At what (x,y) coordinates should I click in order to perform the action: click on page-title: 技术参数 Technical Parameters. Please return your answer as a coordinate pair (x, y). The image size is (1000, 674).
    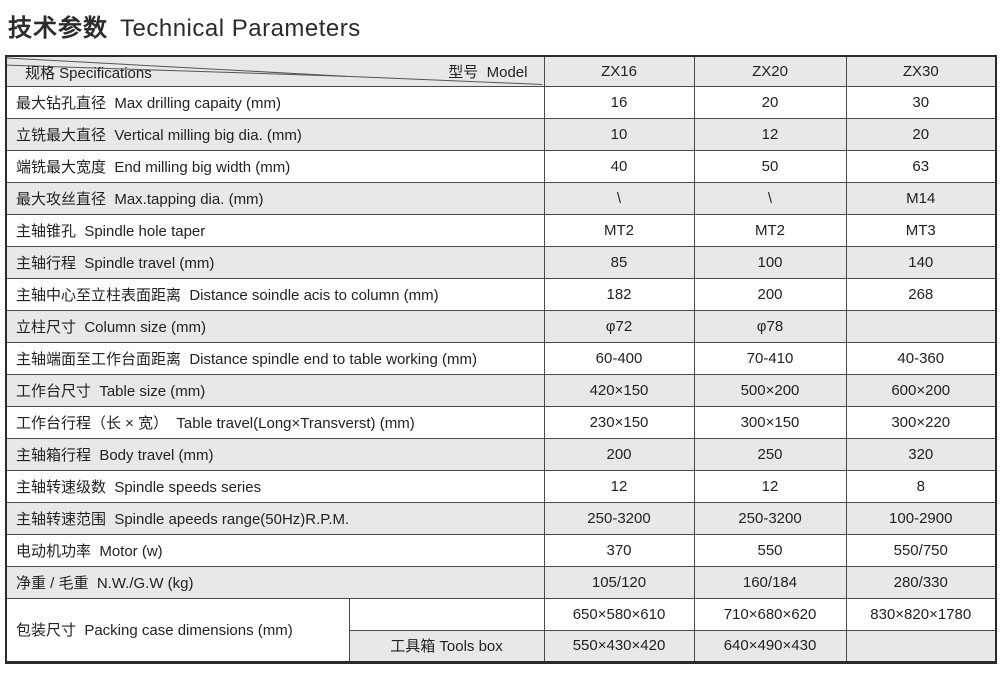
    Looking at the image, I should click on (184, 25).